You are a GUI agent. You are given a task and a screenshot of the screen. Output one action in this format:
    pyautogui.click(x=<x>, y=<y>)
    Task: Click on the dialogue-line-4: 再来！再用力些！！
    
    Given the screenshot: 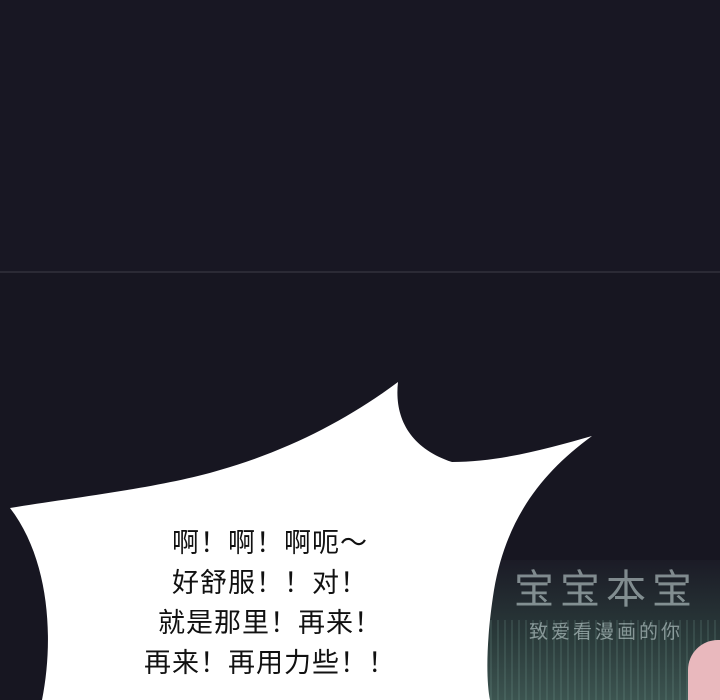 What is the action you would take?
    pyautogui.click(x=270, y=663)
    